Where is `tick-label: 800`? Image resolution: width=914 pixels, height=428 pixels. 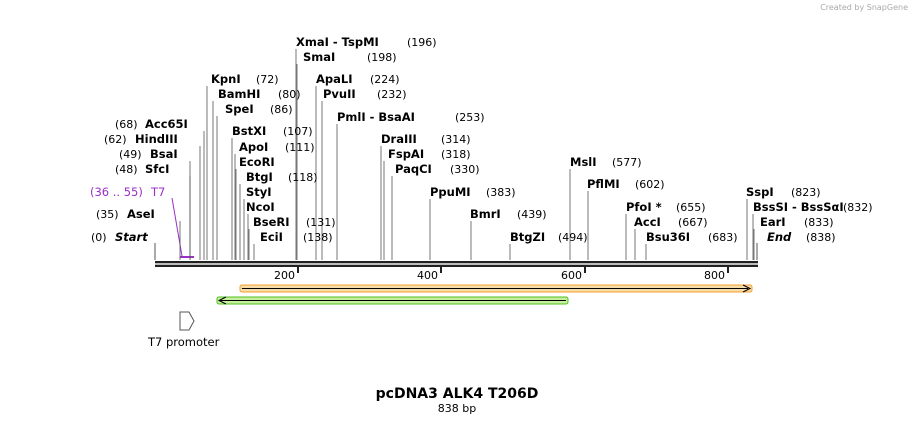 tick-label: 800 is located at coordinates (714, 275).